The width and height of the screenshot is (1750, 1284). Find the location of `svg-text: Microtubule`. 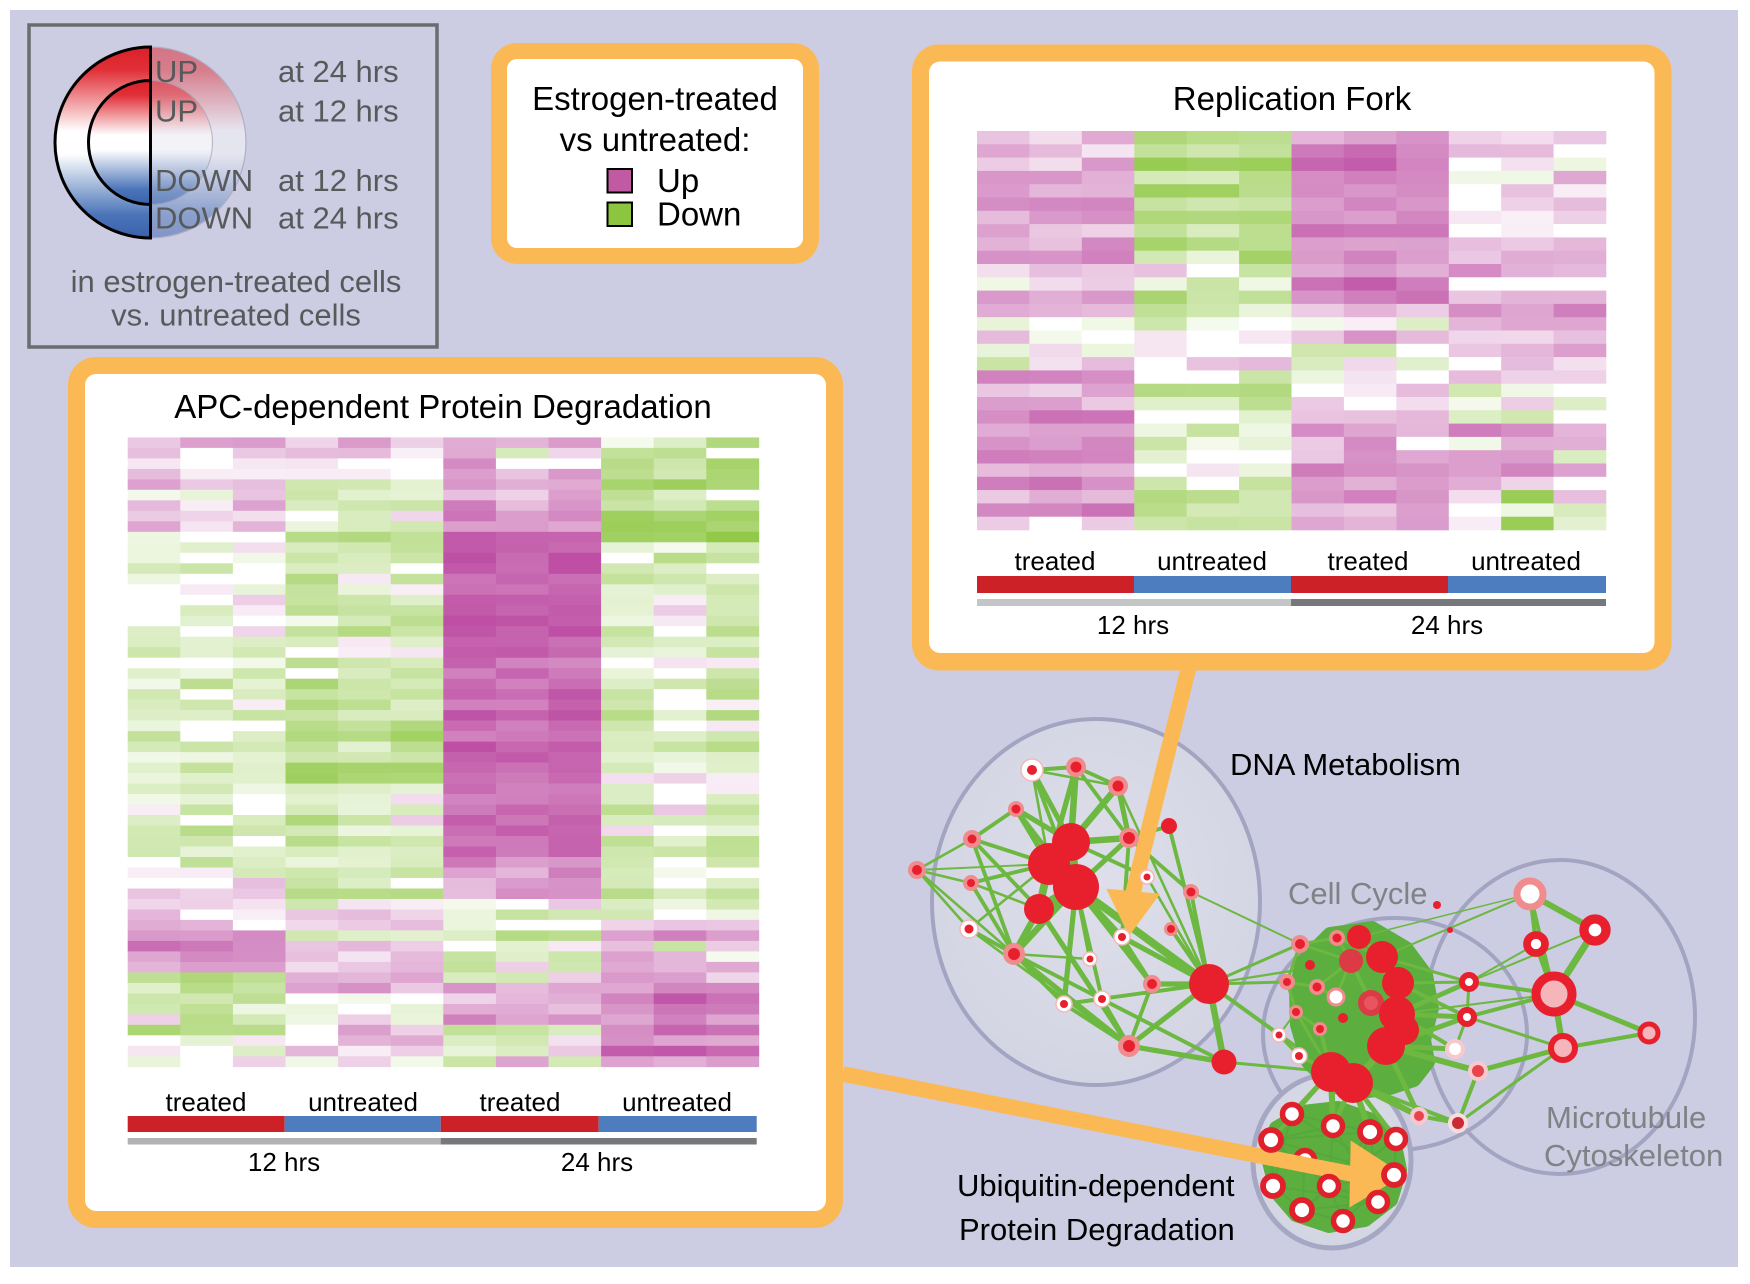

svg-text: Microtubule is located at coordinates (1626, 1117).